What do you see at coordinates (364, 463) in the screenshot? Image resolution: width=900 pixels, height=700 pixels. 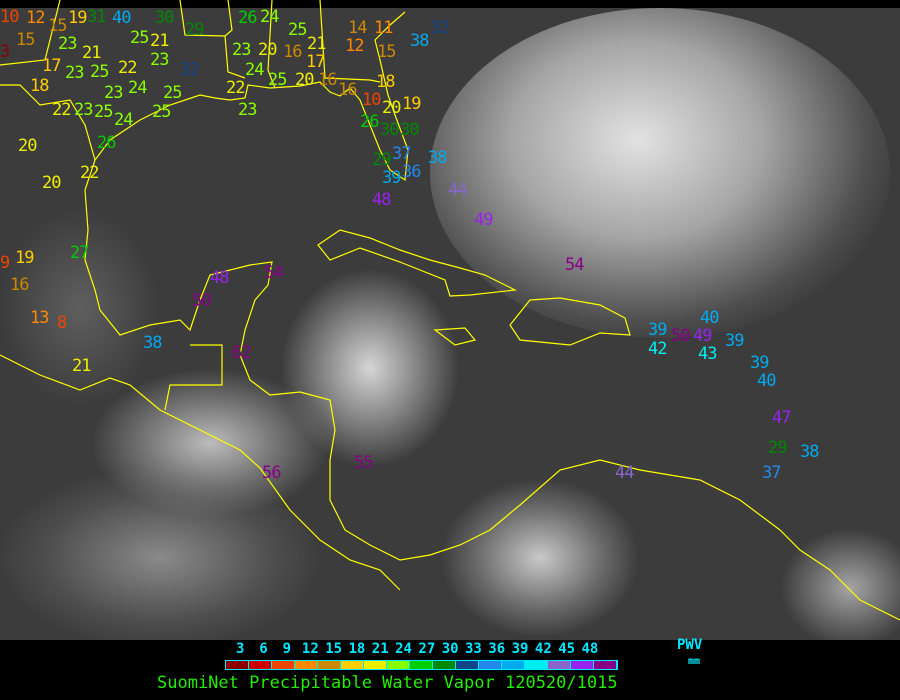 I see `pwv-station-value: 55` at bounding box center [364, 463].